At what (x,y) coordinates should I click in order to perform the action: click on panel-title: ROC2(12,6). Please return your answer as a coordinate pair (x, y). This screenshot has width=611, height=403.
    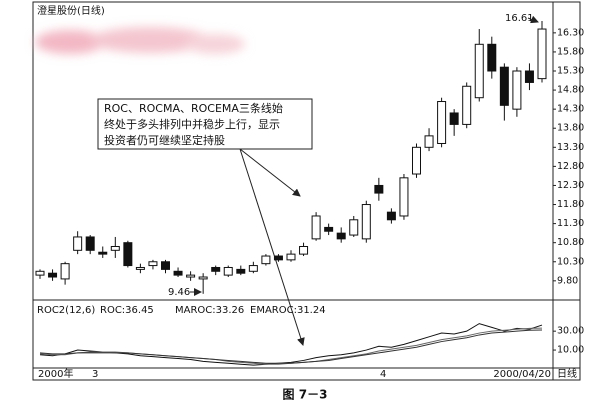
    Looking at the image, I should click on (66, 310).